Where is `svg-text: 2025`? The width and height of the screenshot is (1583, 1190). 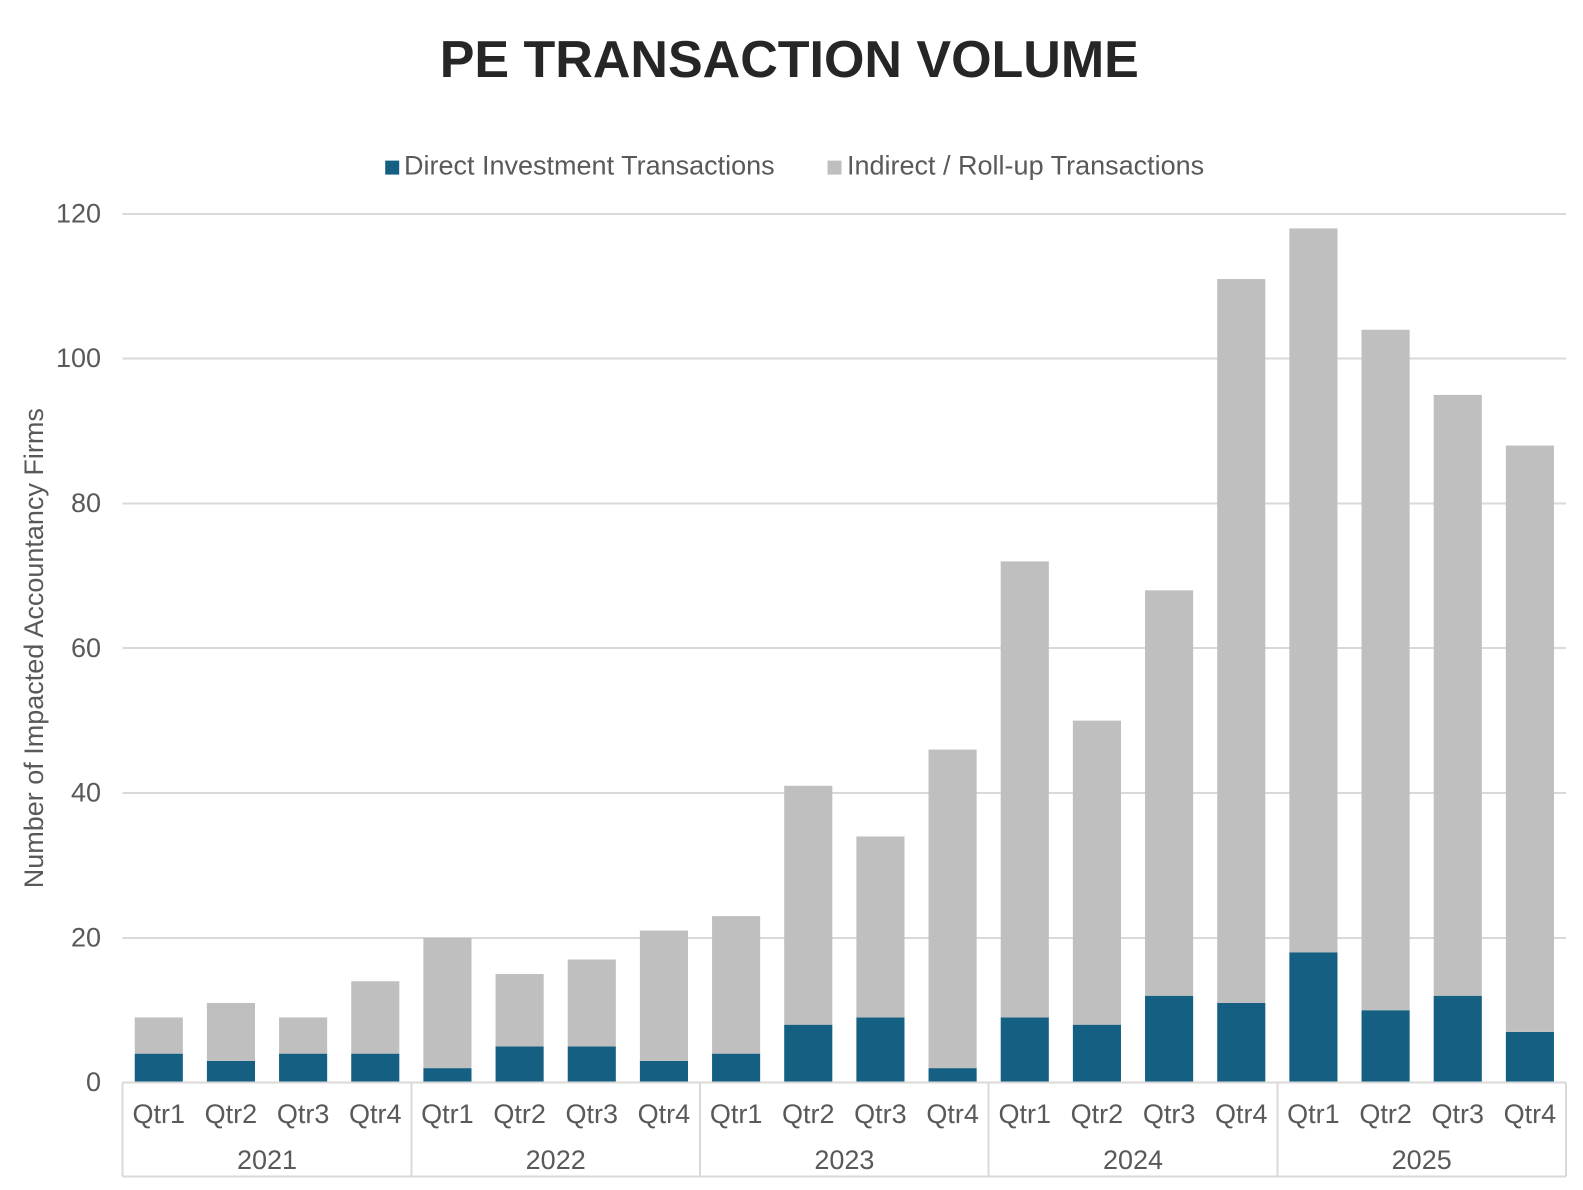
svg-text: 2025 is located at coordinates (1422, 1160).